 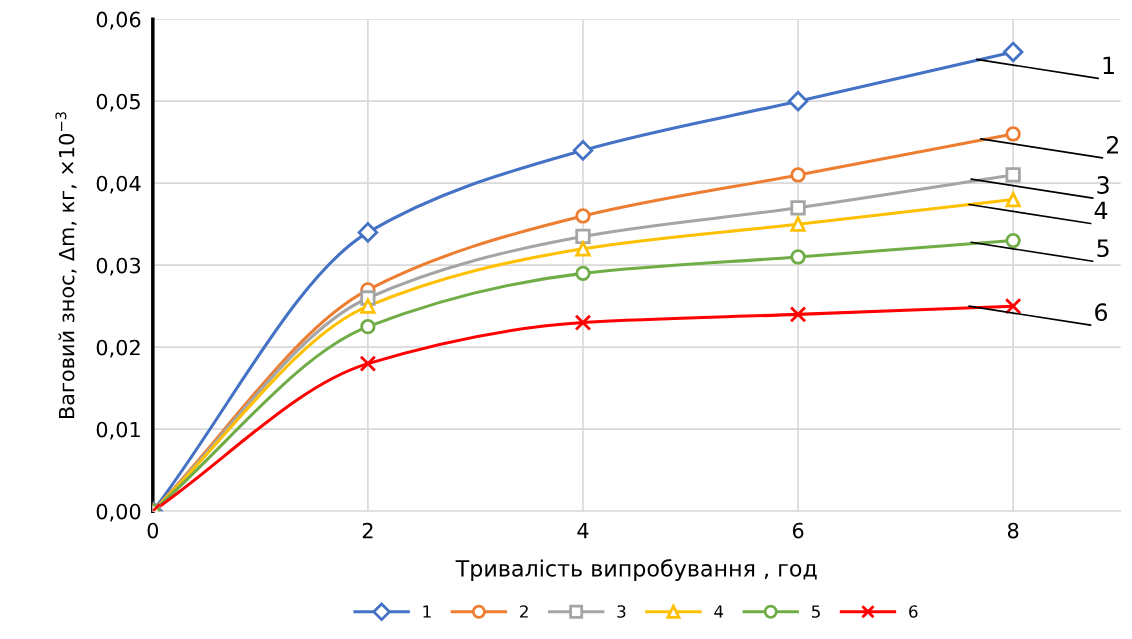 I want to click on annotation: 1, so click(x=1108, y=65).